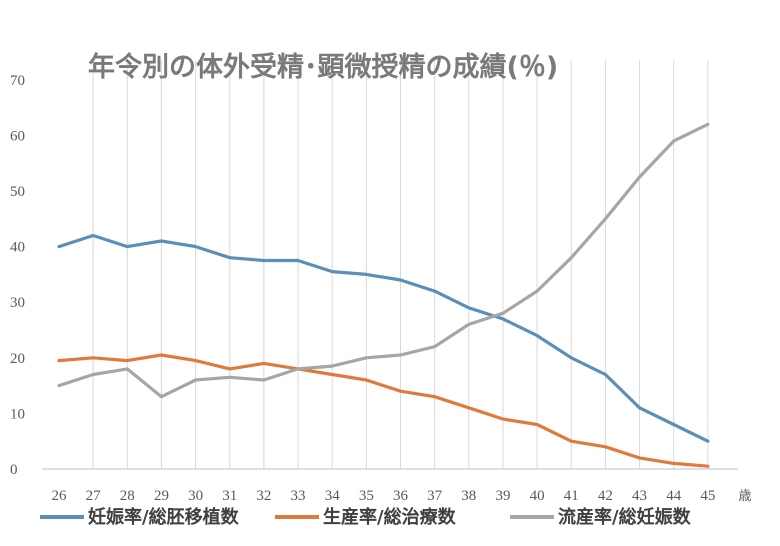  Describe the element at coordinates (229, 496) in the screenshot. I see `x-tick-label: 31` at that location.